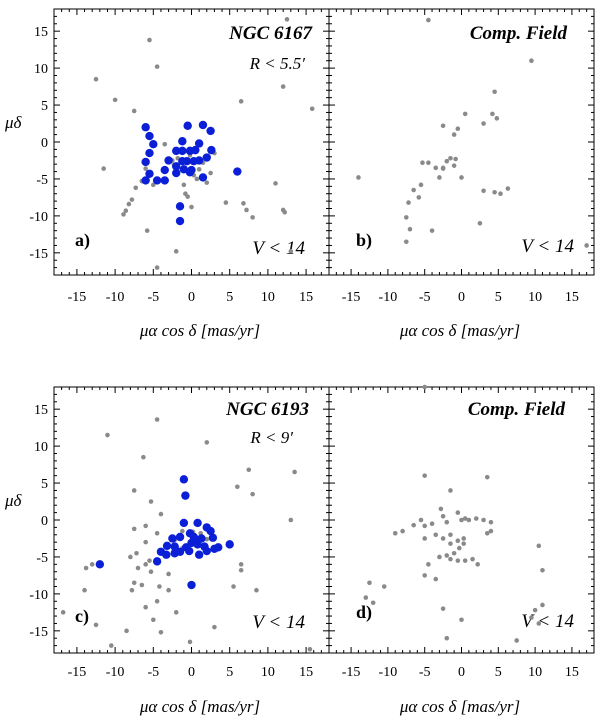 The width and height of the screenshot is (600, 719). Describe the element at coordinates (454, 513) in the screenshot. I see `panel-d-field-points` at that location.